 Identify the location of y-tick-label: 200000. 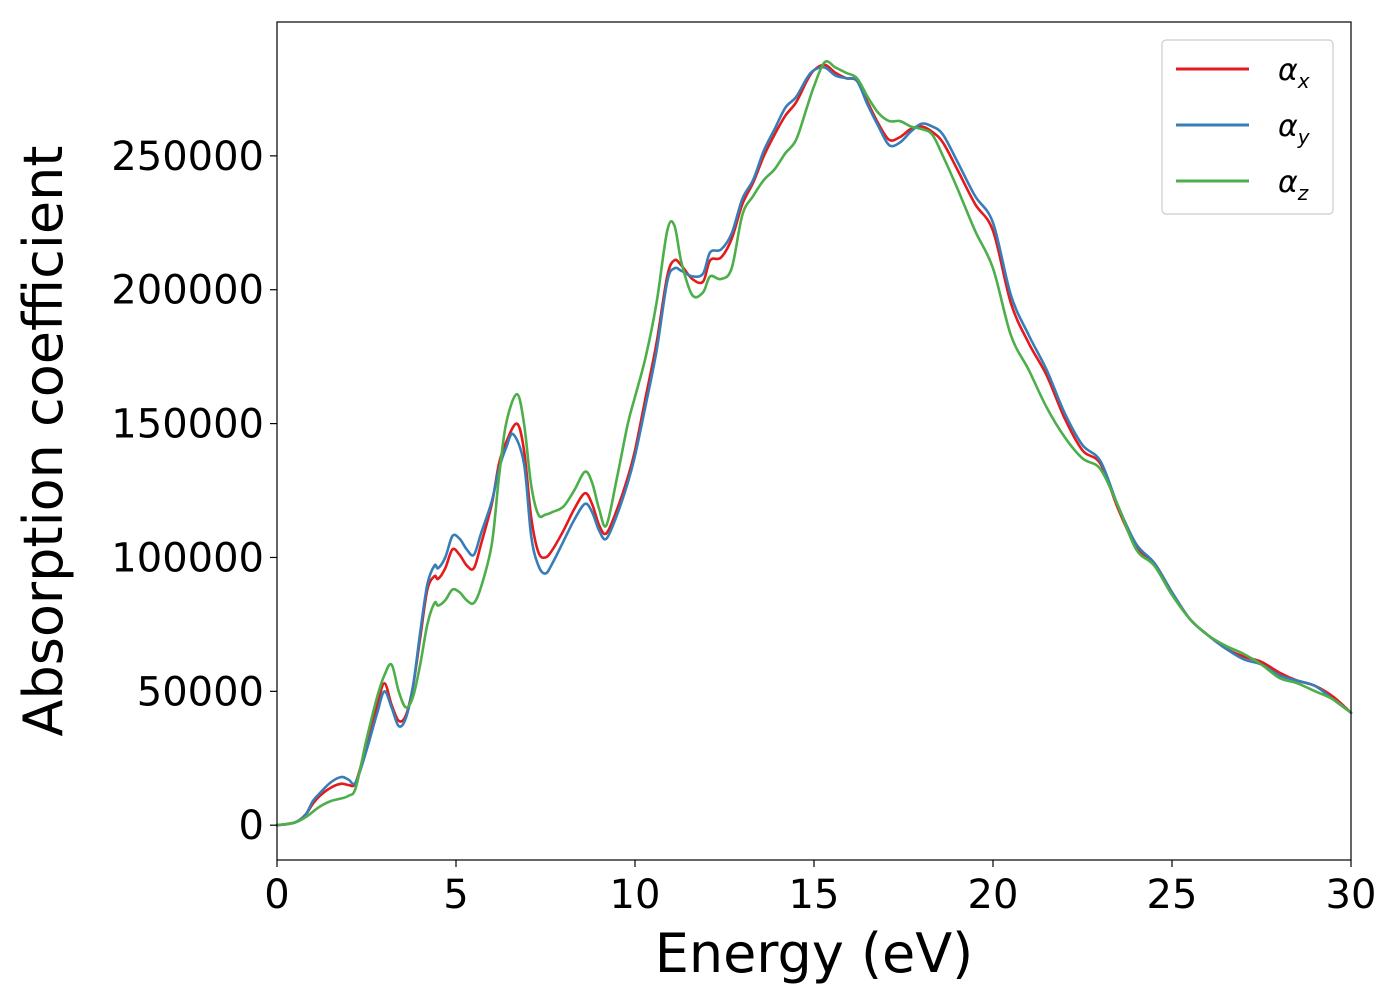
(187, 291).